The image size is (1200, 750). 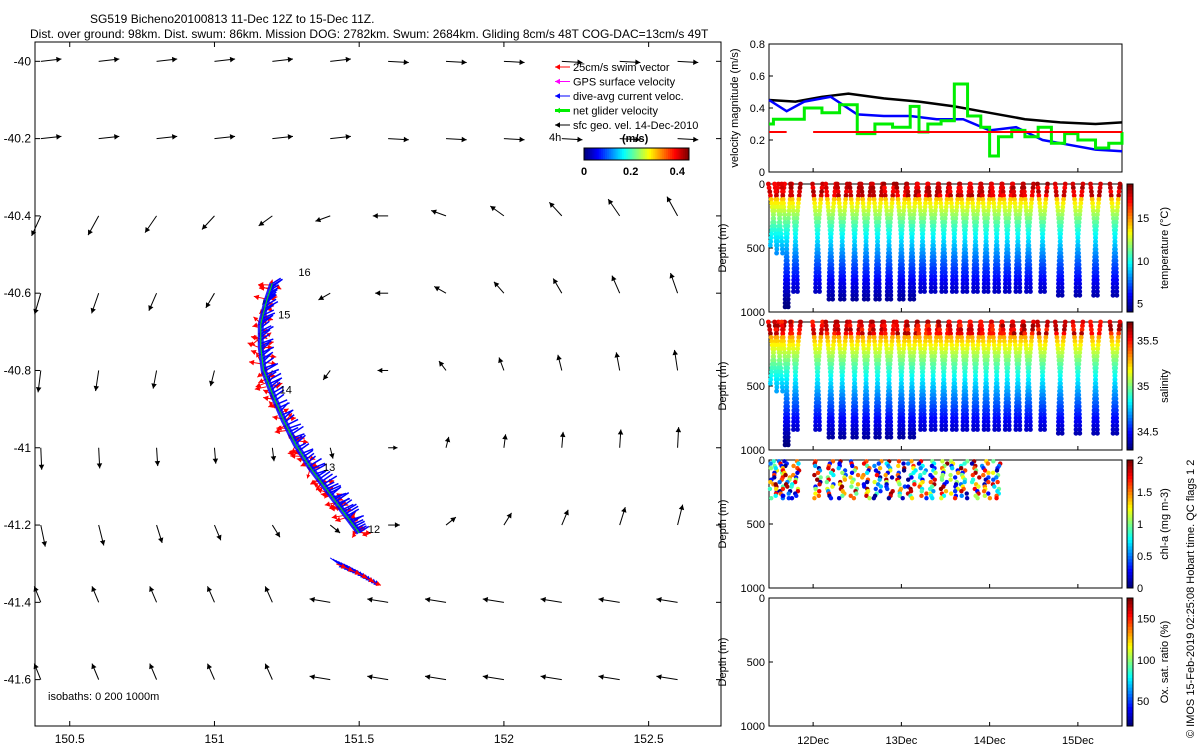 What do you see at coordinates (630, 172) in the screenshot?
I see `colorbar-tick-label: 0.2` at bounding box center [630, 172].